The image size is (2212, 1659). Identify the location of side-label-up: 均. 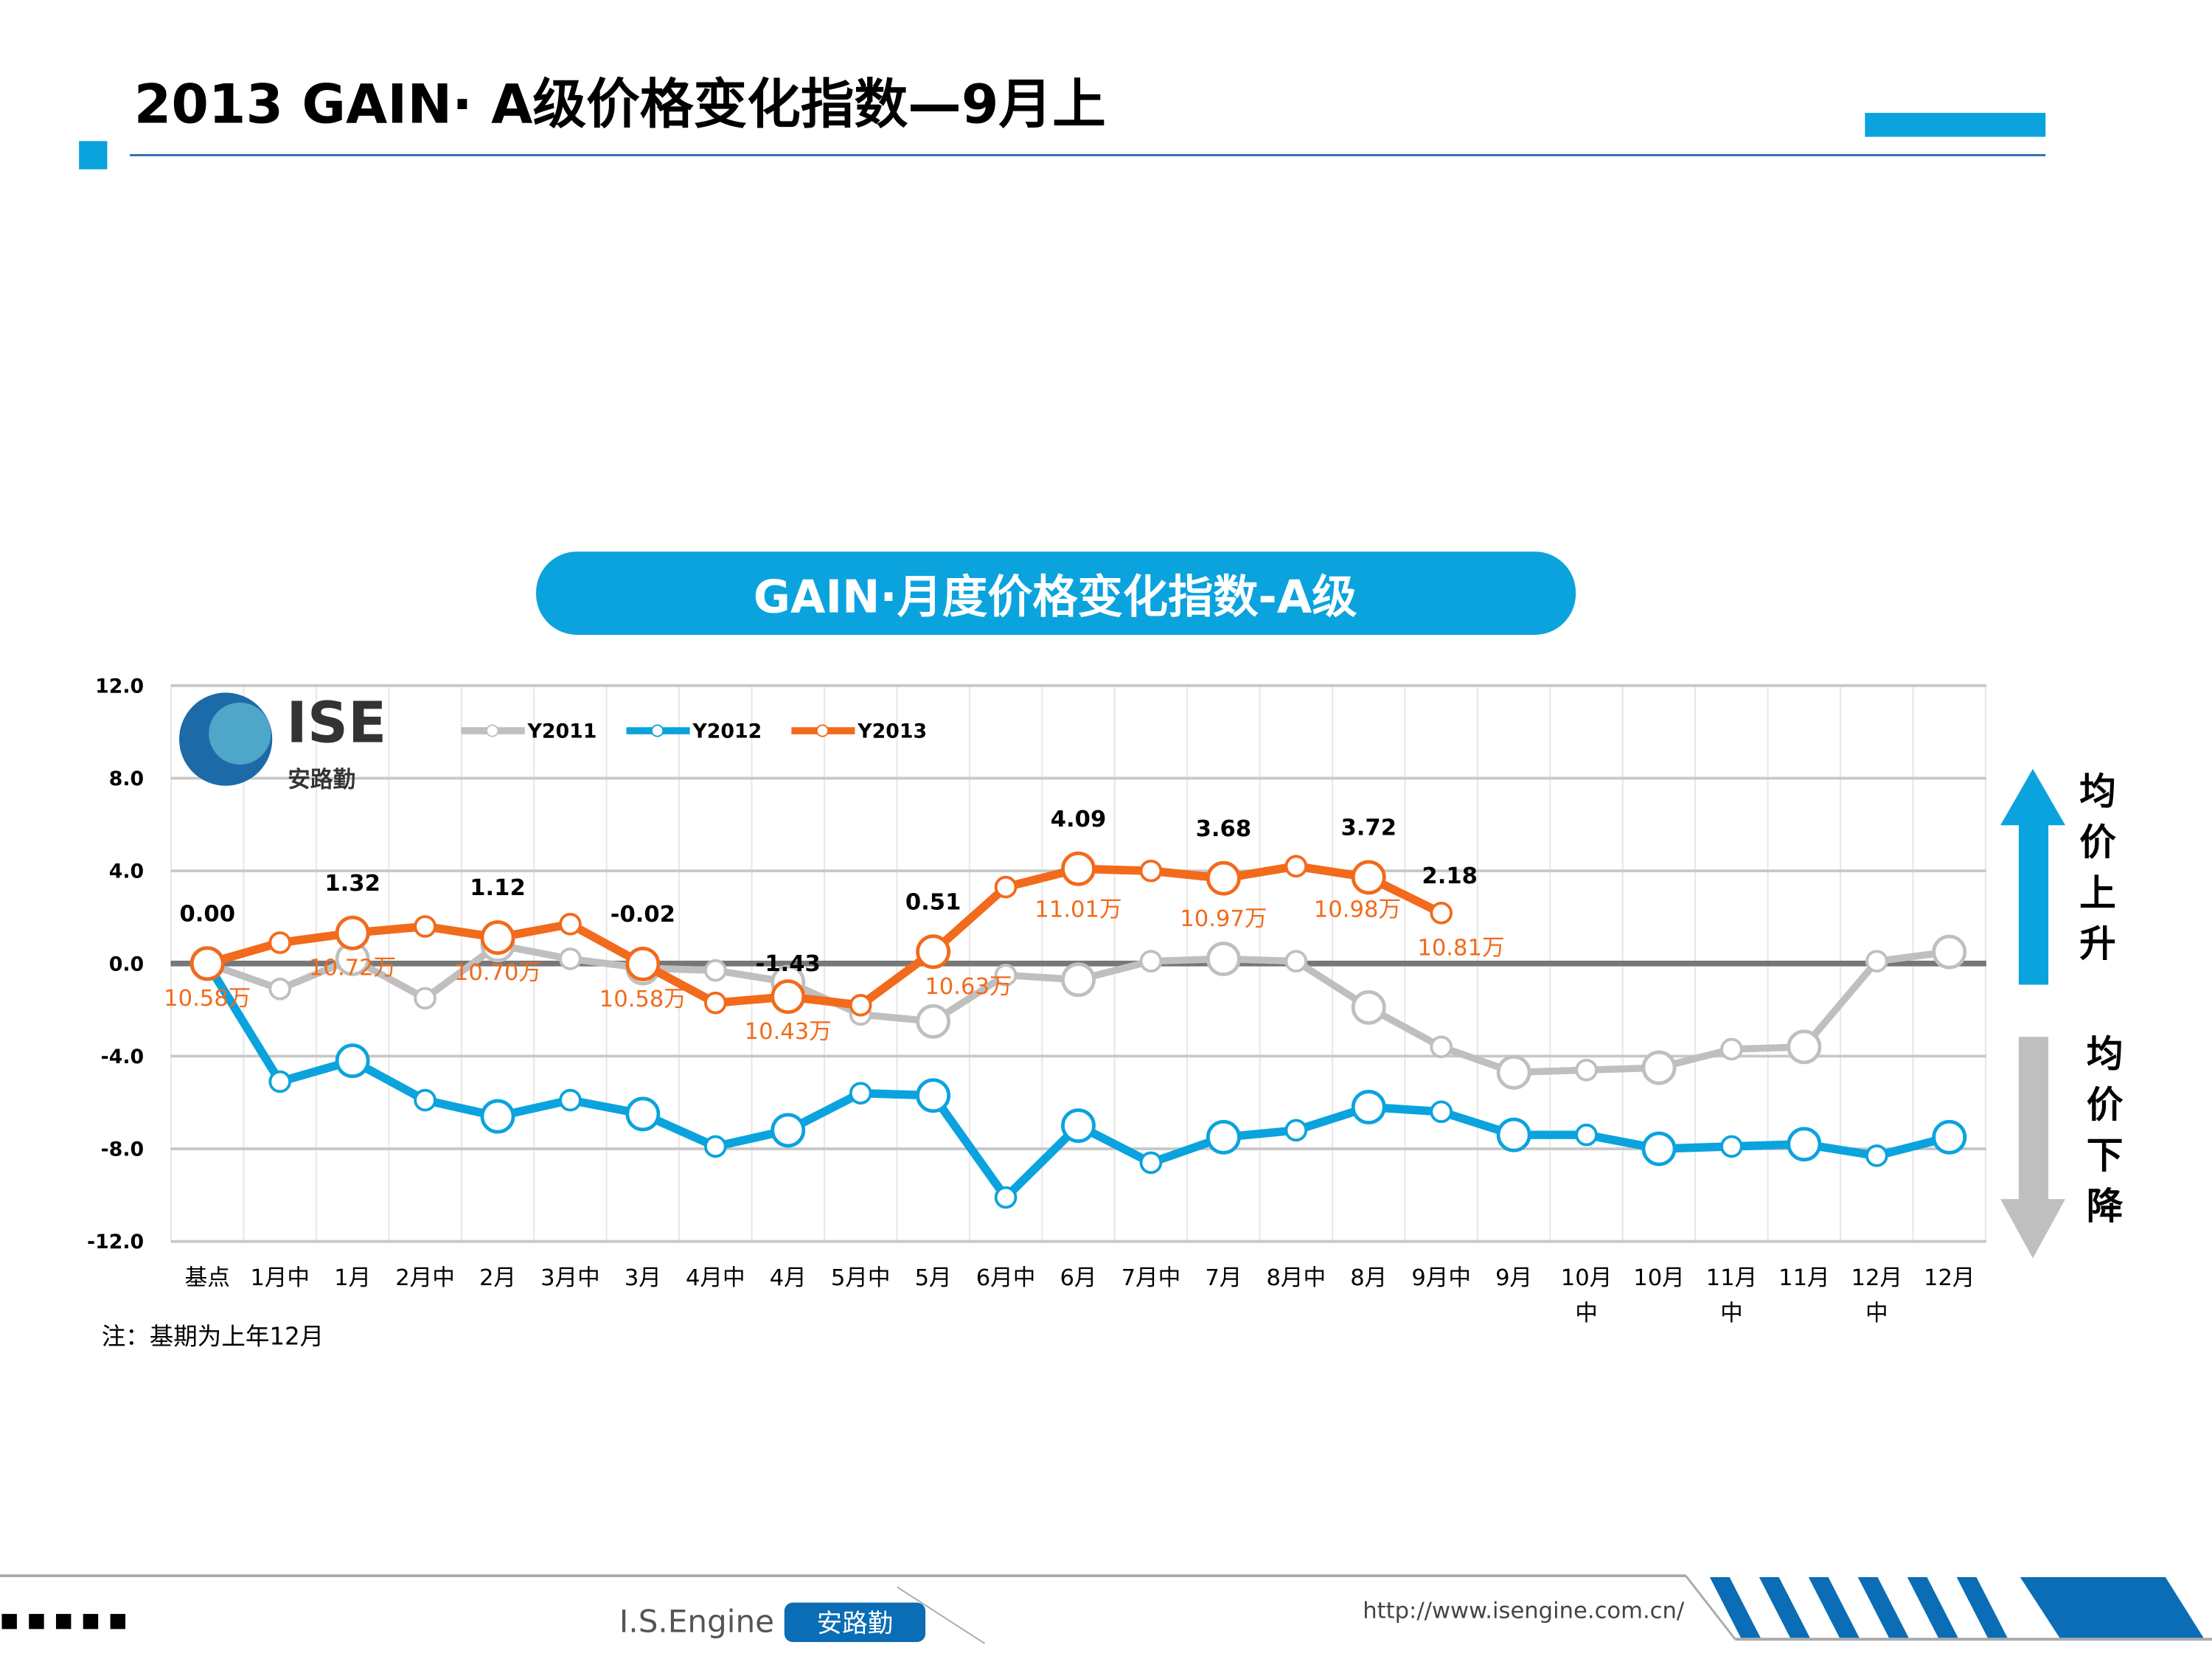
(2097, 792).